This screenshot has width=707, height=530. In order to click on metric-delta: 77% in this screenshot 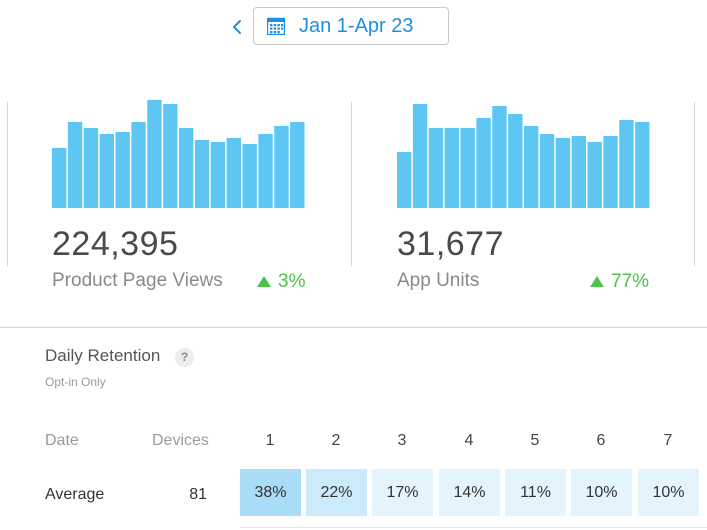, I will do `click(619, 282)`.